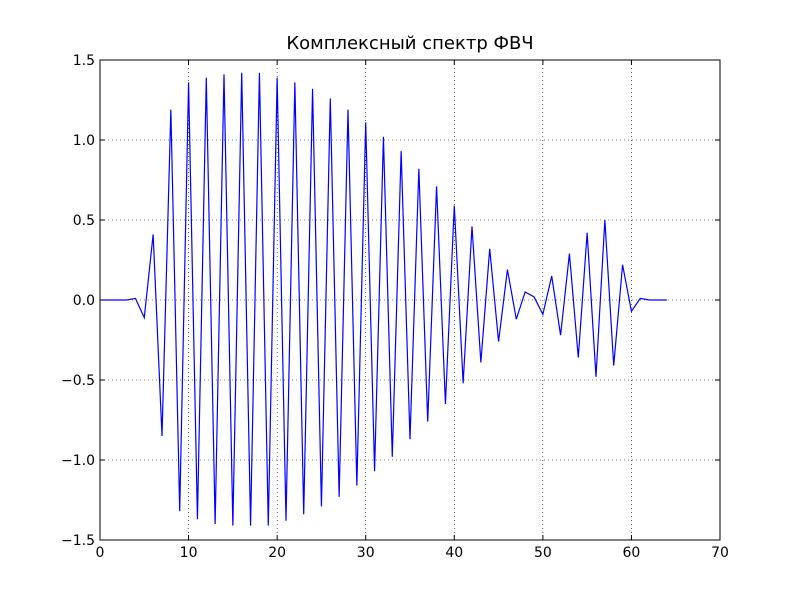 The height and width of the screenshot is (600, 800). What do you see at coordinates (720, 553) in the screenshot?
I see `x-tick-label: 70` at bounding box center [720, 553].